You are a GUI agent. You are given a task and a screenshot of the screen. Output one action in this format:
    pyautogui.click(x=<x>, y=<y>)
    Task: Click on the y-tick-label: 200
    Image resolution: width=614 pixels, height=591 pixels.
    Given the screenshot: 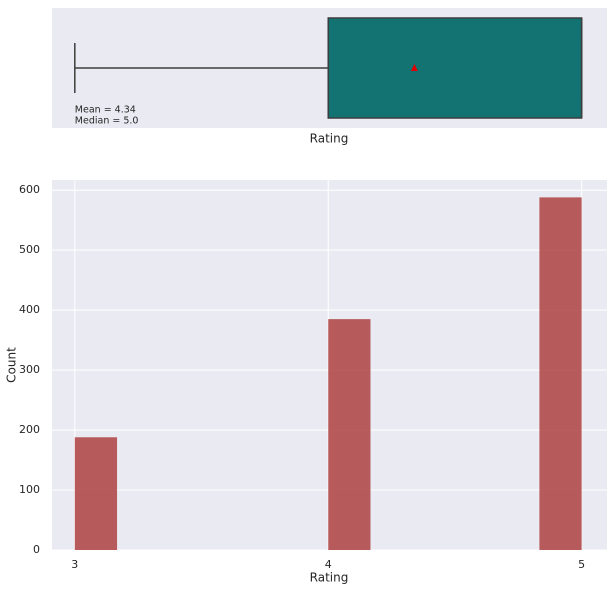 What is the action you would take?
    pyautogui.click(x=29, y=429)
    